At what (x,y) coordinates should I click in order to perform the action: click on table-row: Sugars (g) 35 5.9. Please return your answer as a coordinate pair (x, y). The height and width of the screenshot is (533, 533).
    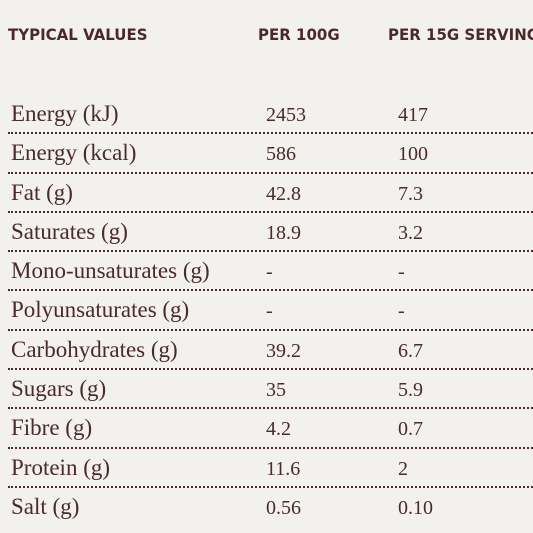
    Looking at the image, I should click on (270, 390).